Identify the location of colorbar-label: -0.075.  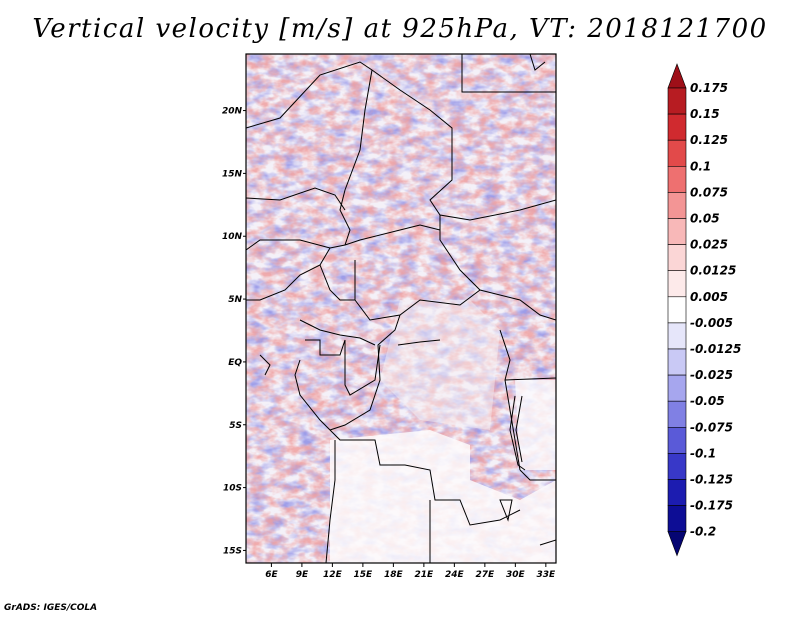
(711, 427).